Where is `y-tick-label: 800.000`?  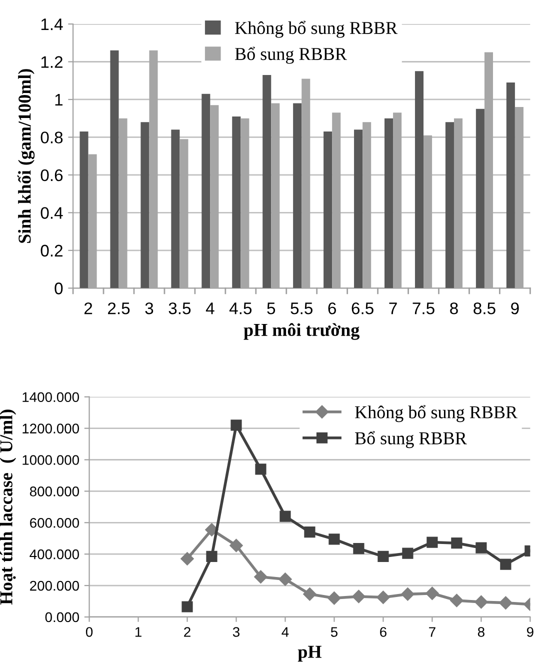
y-tick-label: 800.000 is located at coordinates (55, 491).